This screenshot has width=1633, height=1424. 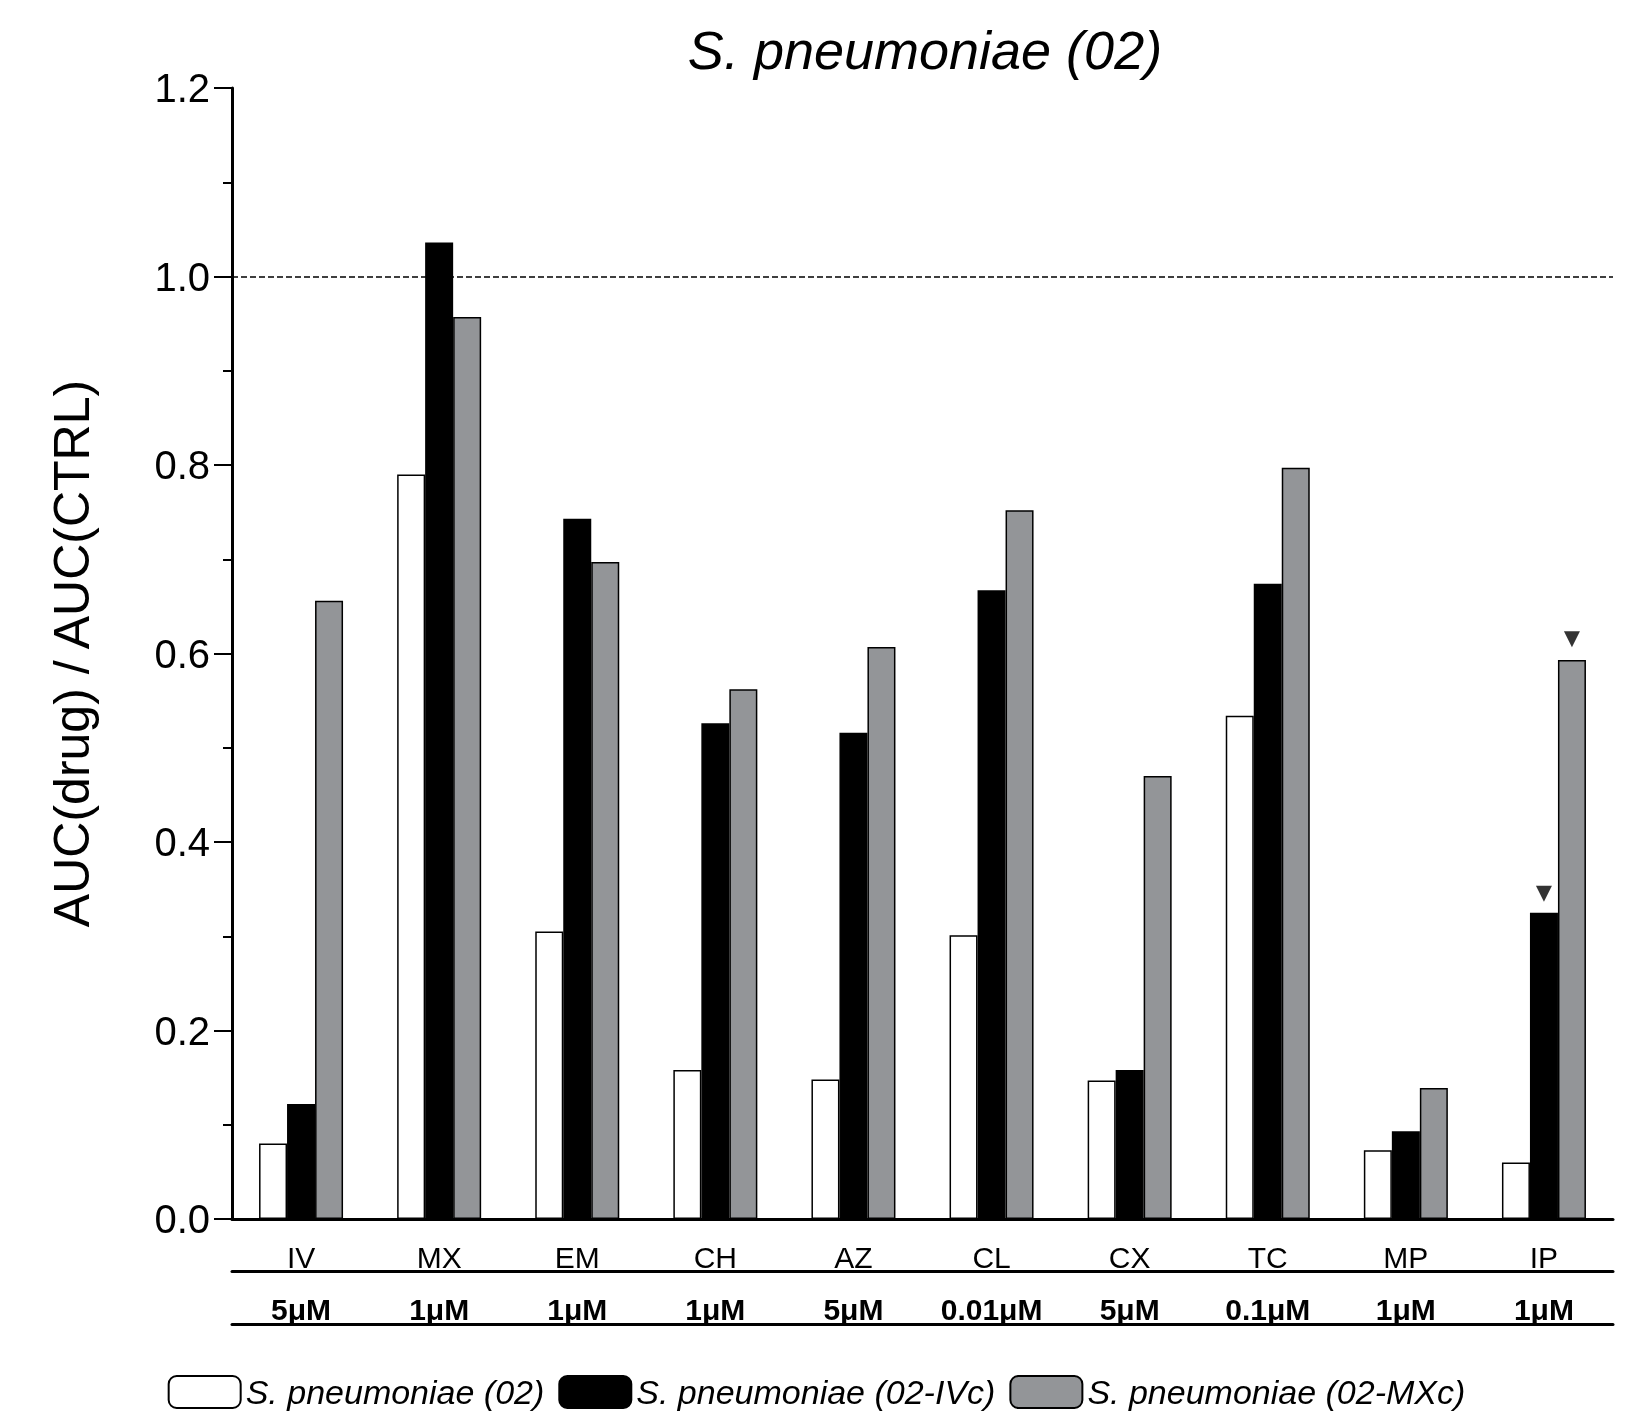 I want to click on y-tick-label: 0.4, so click(x=182, y=842).